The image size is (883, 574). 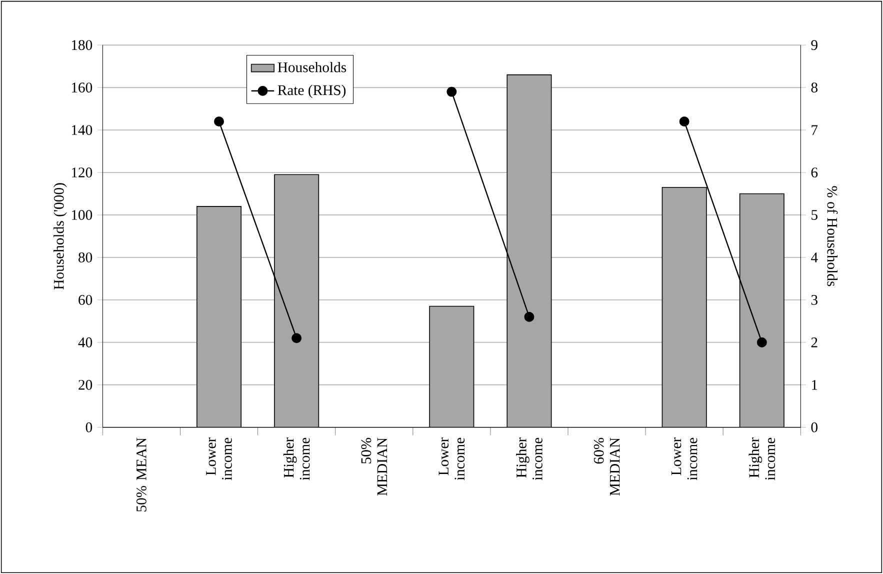 What do you see at coordinates (814, 299) in the screenshot?
I see `y2-tick-label: 3` at bounding box center [814, 299].